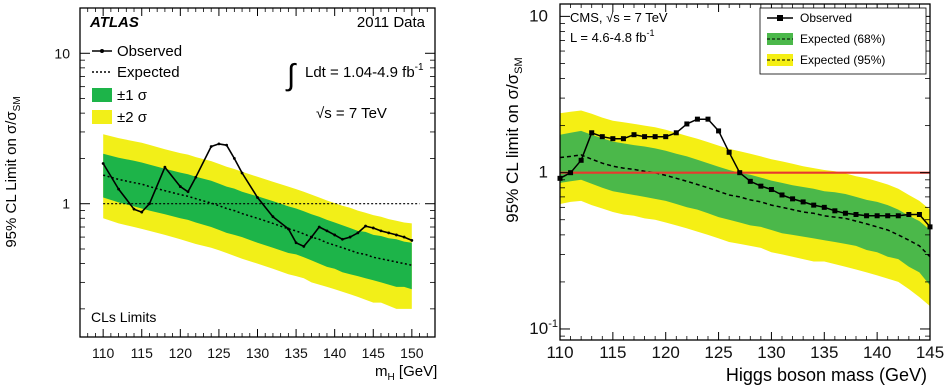  I want to click on atlas-data-label: 2011 Data, so click(391, 22).